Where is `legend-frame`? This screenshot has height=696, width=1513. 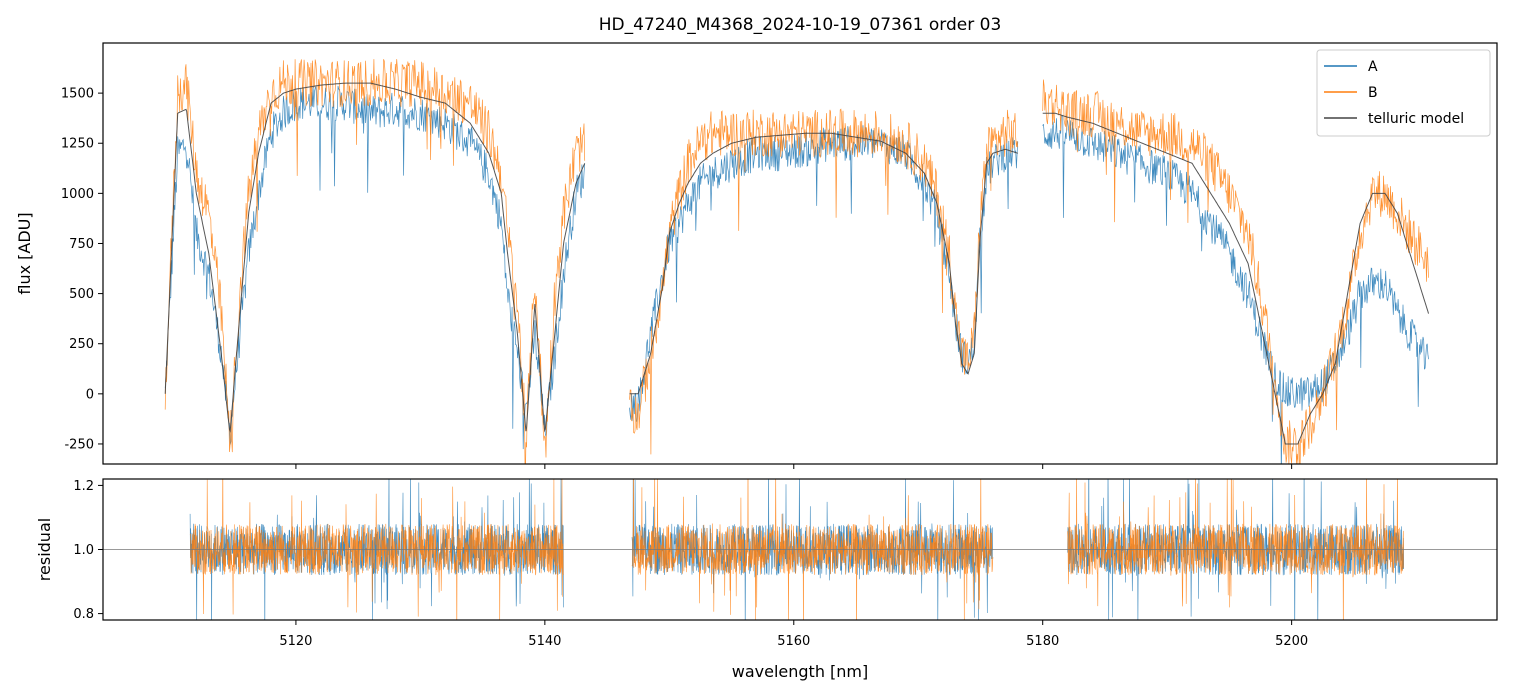
legend-frame is located at coordinates (1403, 93).